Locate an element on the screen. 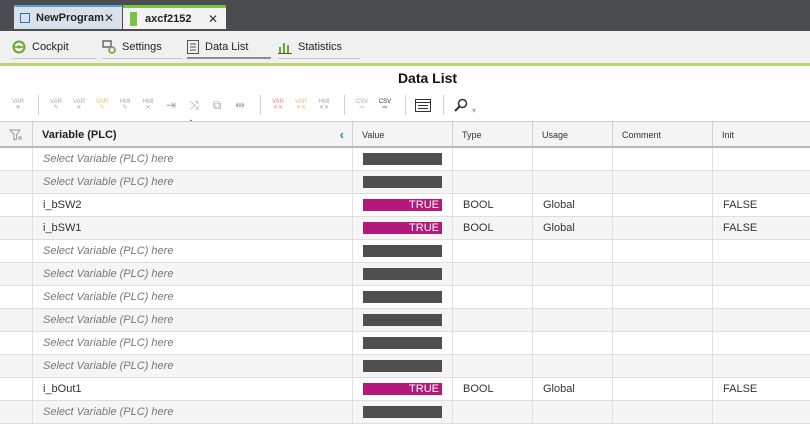 The height and width of the screenshot is (428, 810). csv-export-icon: CSV ⇨ is located at coordinates (385, 105).